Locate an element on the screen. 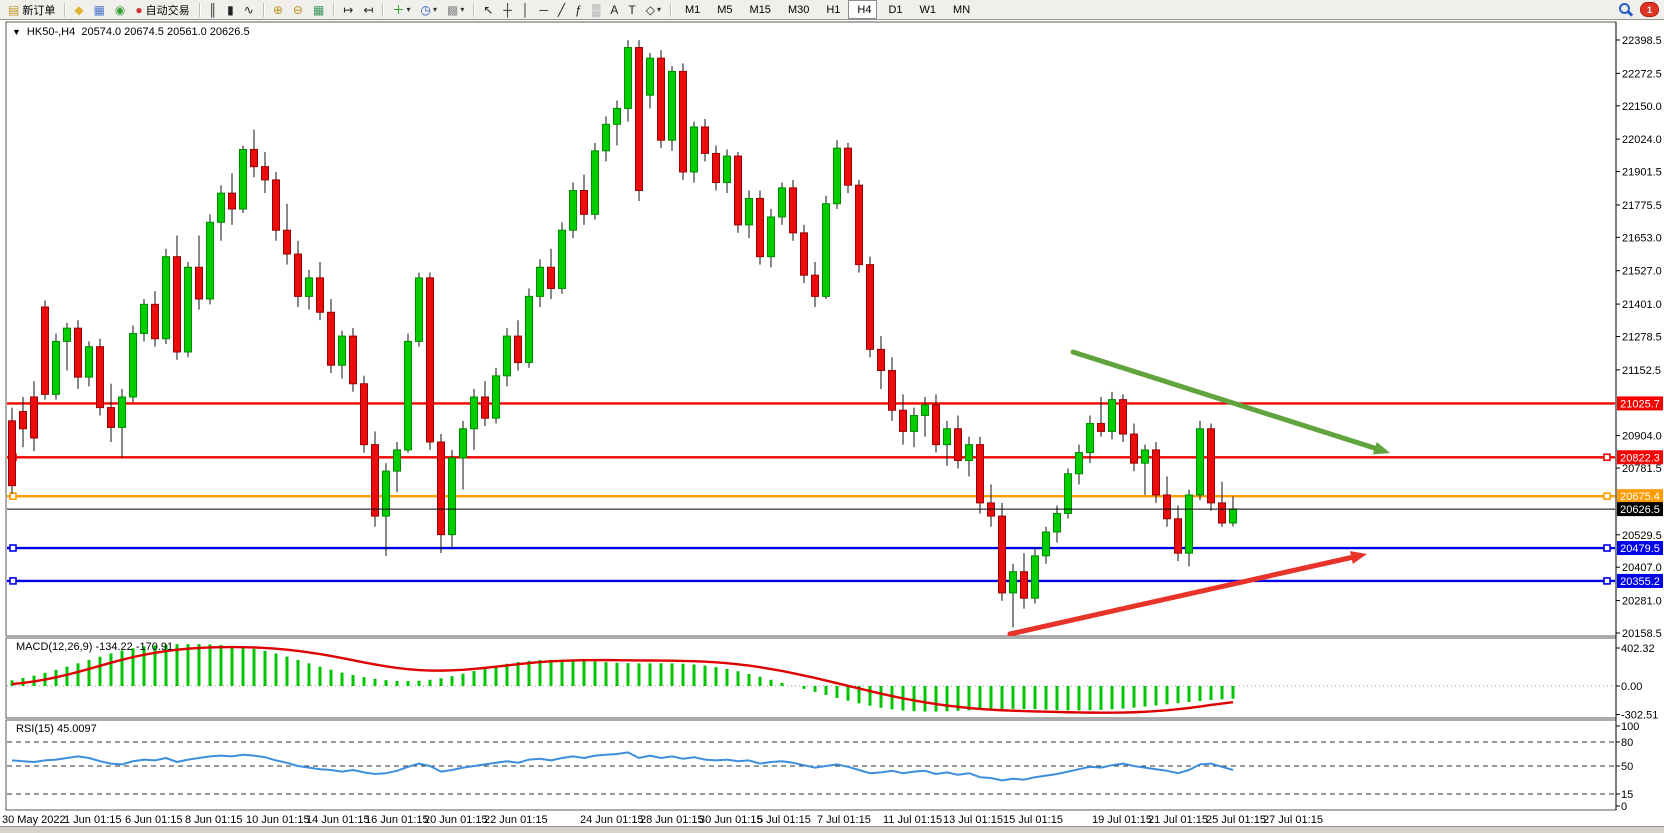 The height and width of the screenshot is (833, 1664). price-level-badge is located at coordinates (1640, 580).